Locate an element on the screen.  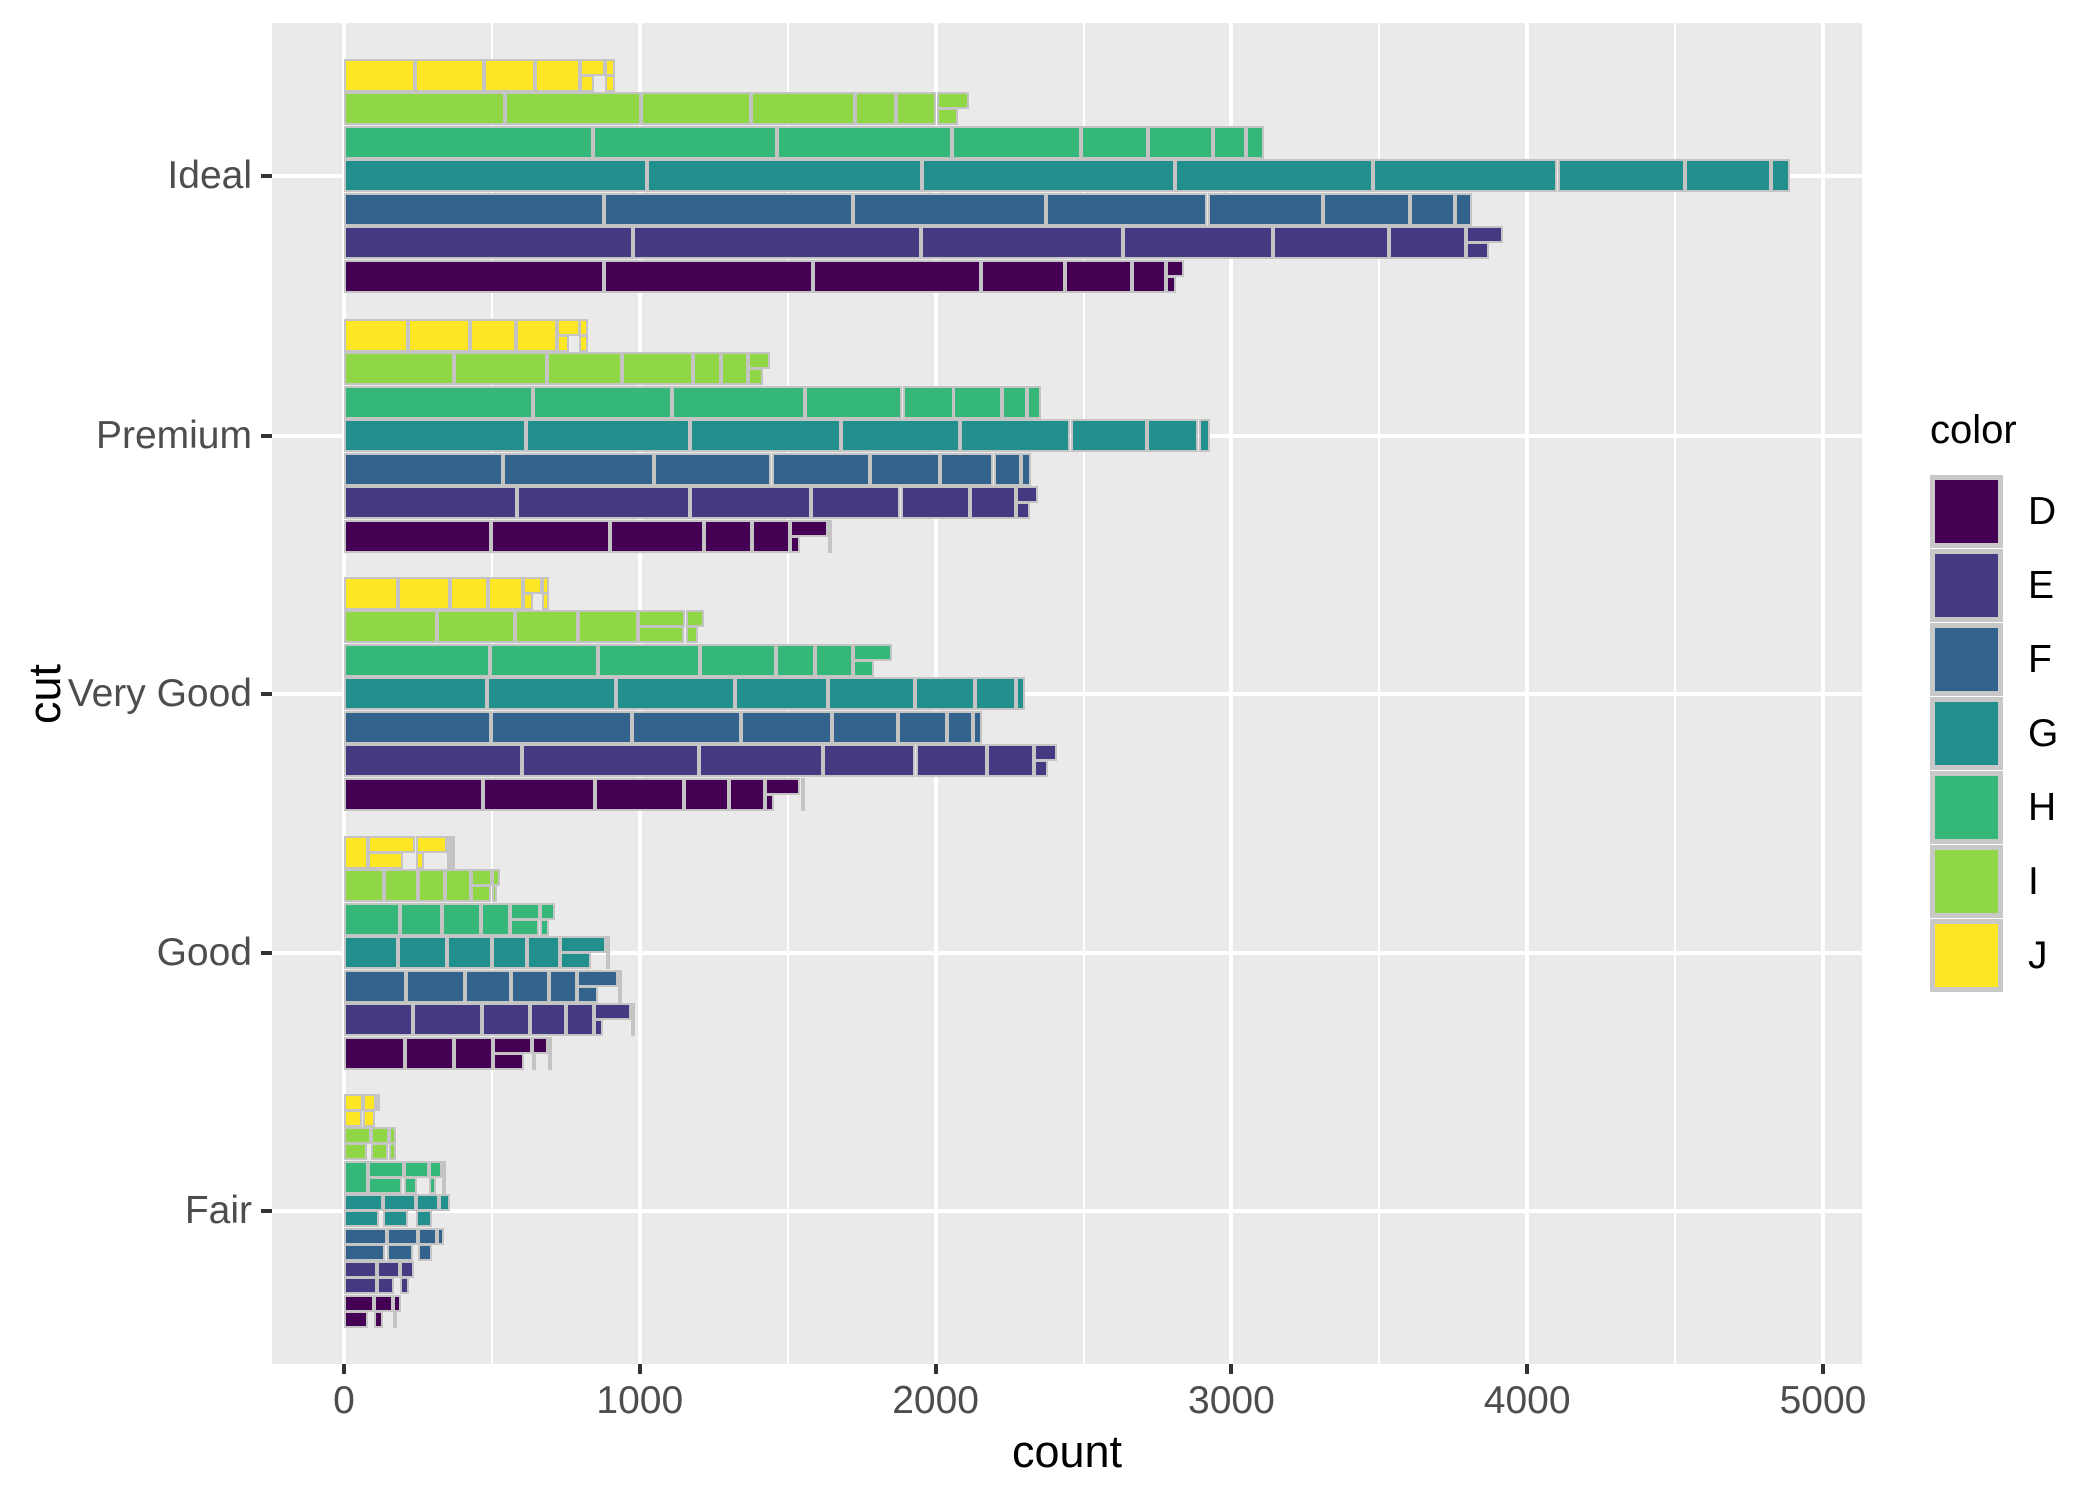
legend-label-F: F is located at coordinates (2040, 659).